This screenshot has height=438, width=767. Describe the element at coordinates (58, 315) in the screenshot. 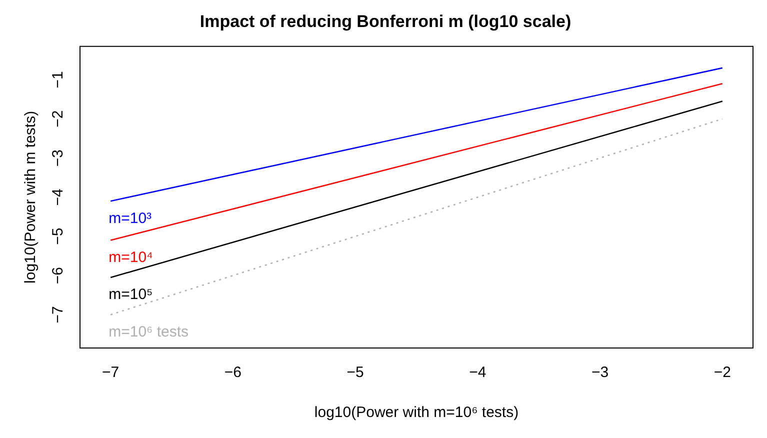

I see `y-tick-label: −7` at that location.